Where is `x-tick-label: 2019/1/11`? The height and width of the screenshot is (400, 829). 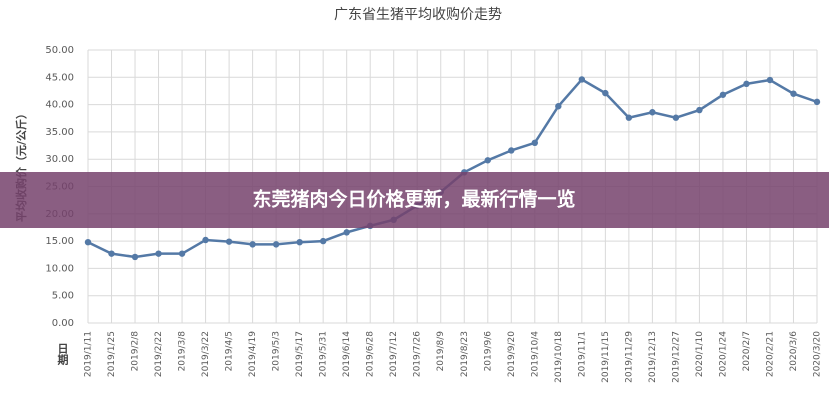 x-tick-label: 2019/1/11 is located at coordinates (89, 354).